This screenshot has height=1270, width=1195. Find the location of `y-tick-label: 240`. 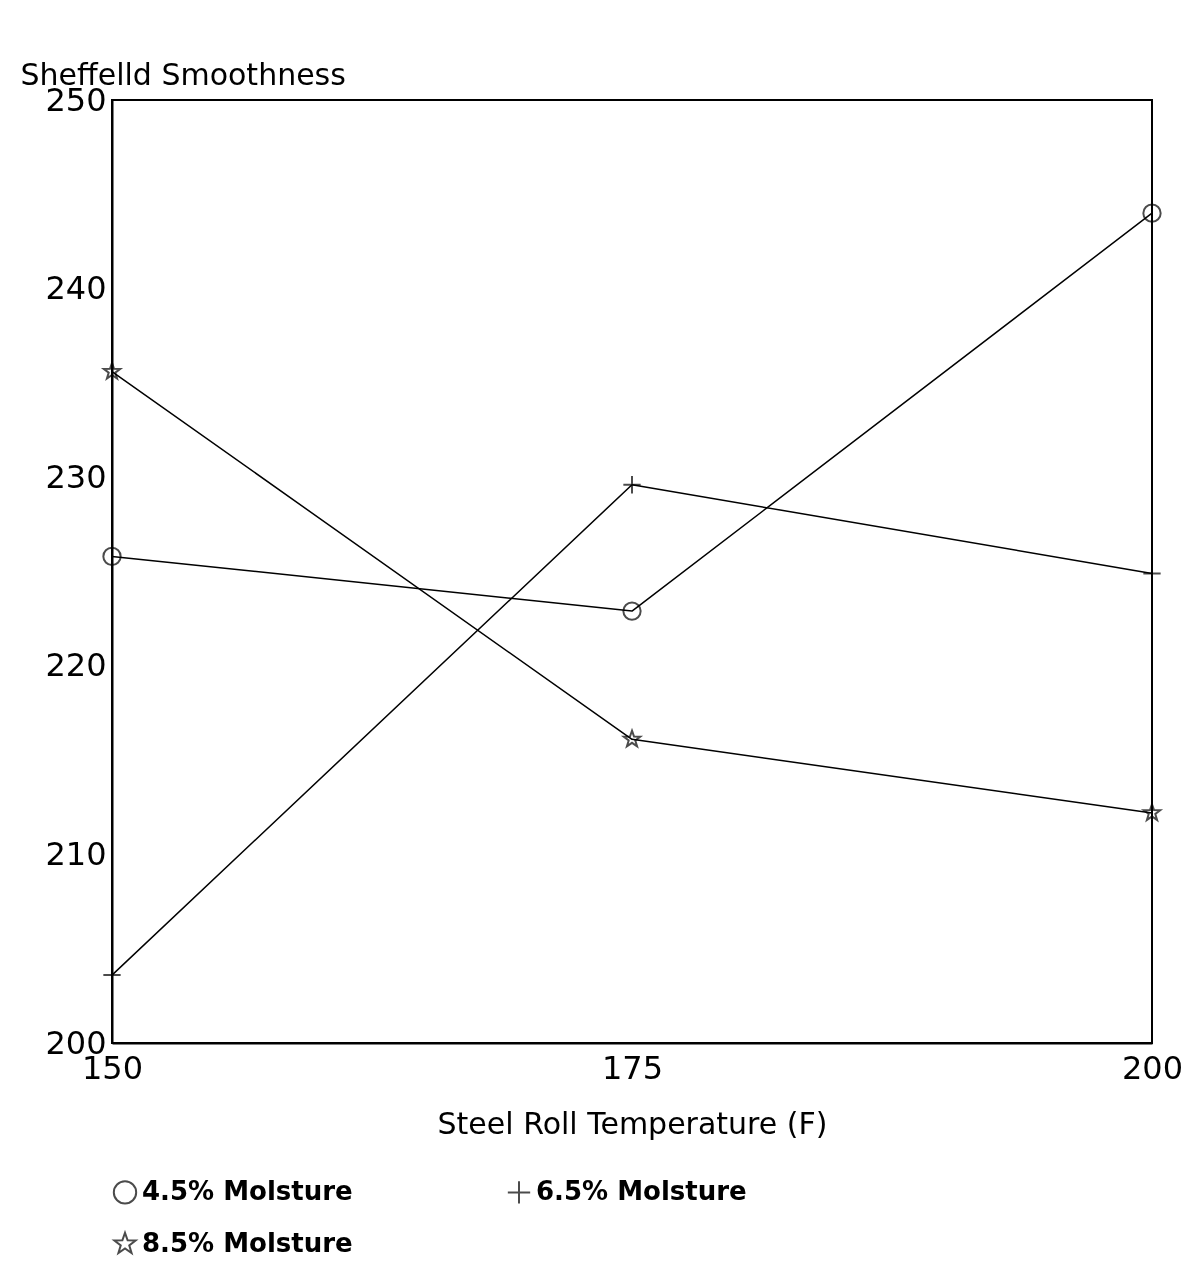

y-tick-label: 240 is located at coordinates (76, 288).